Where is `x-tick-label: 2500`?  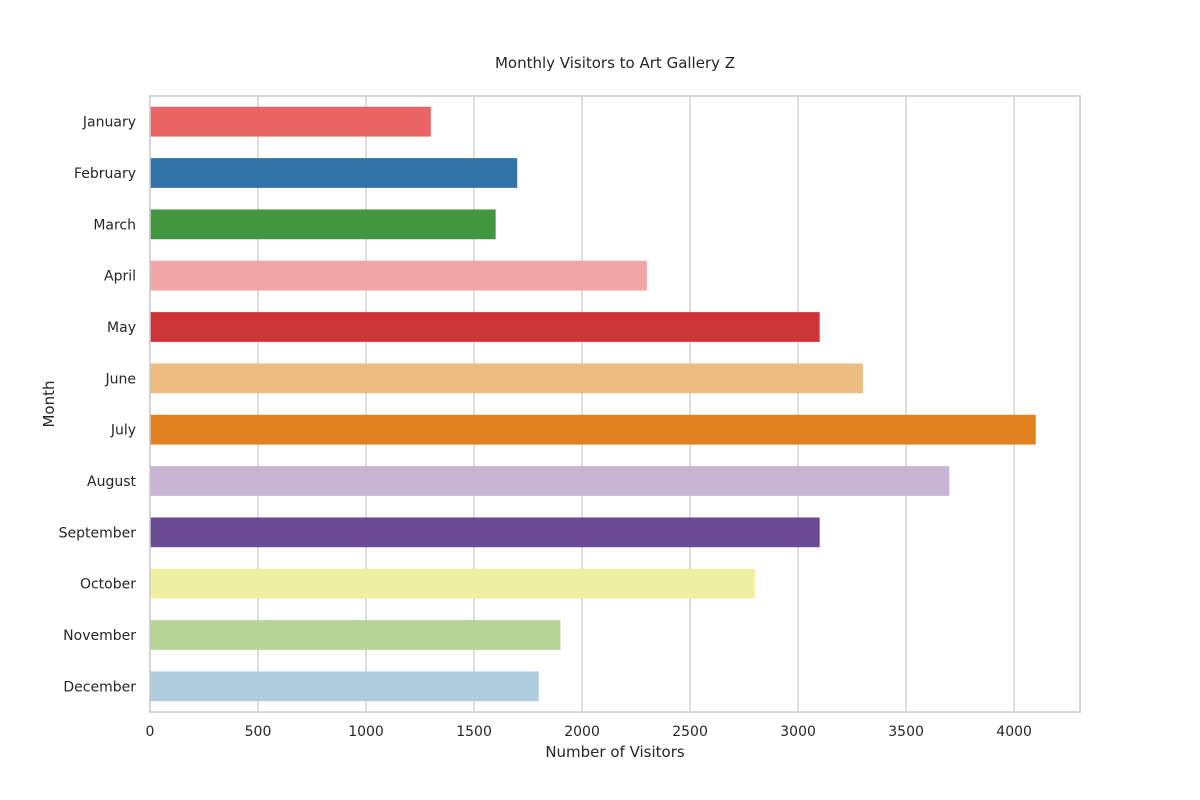 x-tick-label: 2500 is located at coordinates (690, 732).